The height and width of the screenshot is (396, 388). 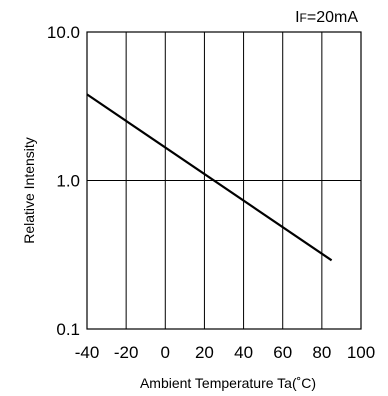 What do you see at coordinates (225, 352) in the screenshot?
I see `x-tick-labels: -40 -20 0 20 40 60 80 100` at bounding box center [225, 352].